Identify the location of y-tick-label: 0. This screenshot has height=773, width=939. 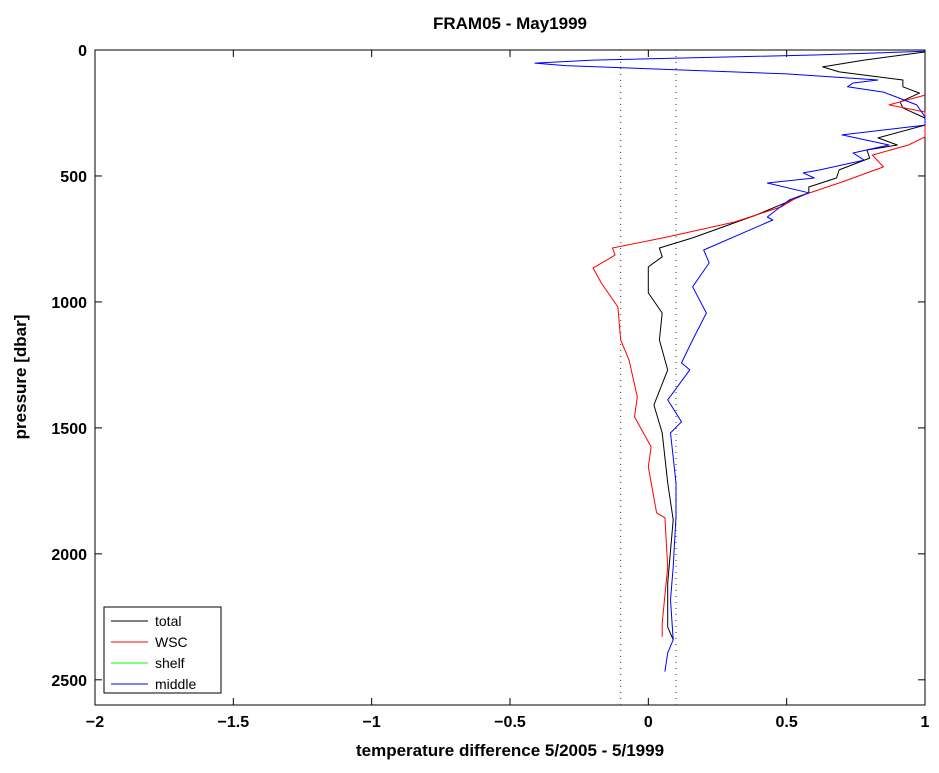
(82, 51).